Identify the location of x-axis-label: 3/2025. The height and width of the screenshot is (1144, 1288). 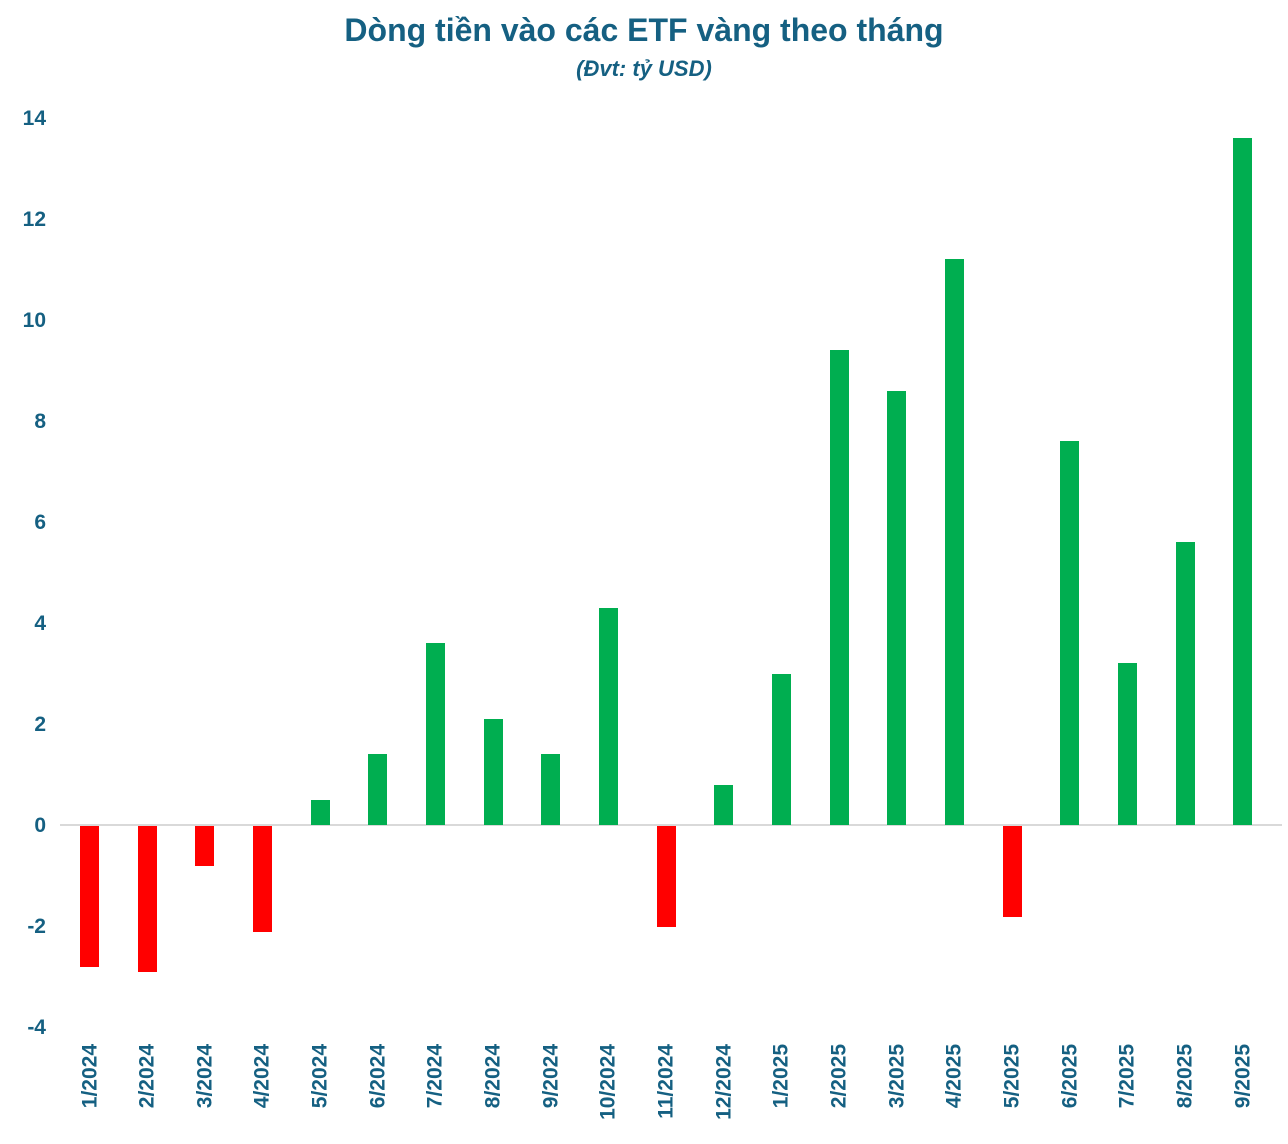
(897, 1076).